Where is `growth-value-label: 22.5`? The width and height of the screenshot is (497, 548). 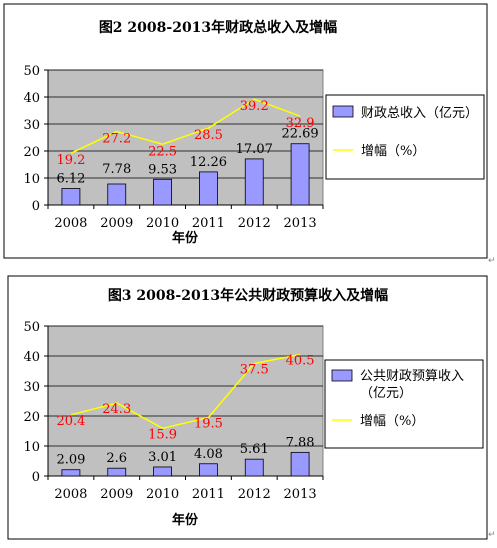
growth-value-label: 22.5 is located at coordinates (162, 151).